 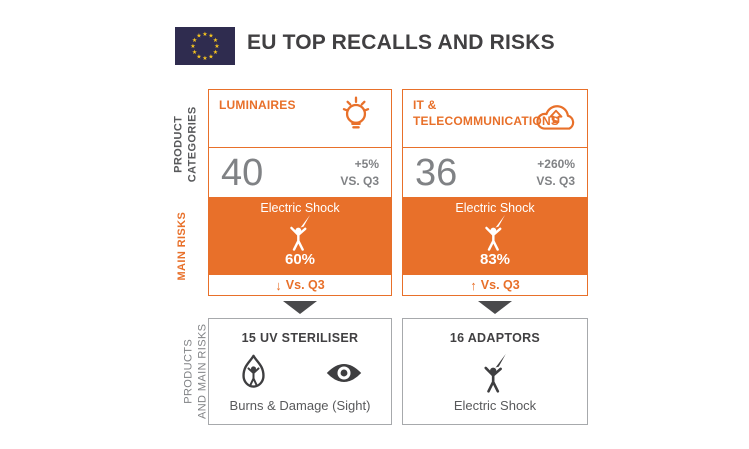 I want to click on main-risk-box: Electric Shock 60%, so click(x=300, y=236).